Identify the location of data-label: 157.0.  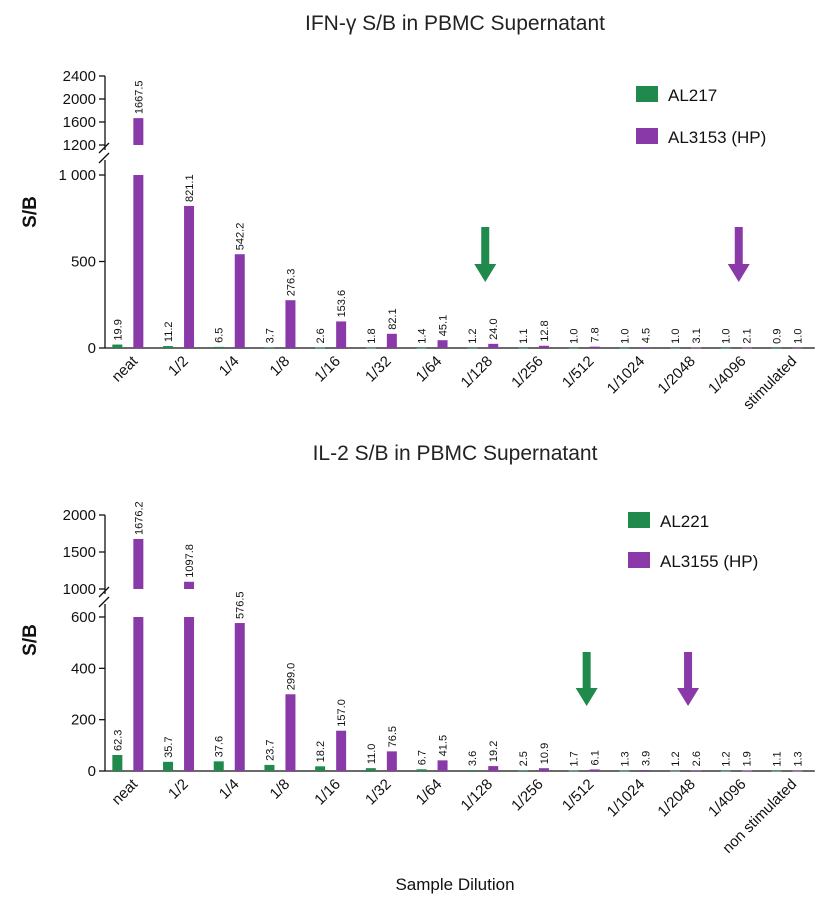
(342, 713).